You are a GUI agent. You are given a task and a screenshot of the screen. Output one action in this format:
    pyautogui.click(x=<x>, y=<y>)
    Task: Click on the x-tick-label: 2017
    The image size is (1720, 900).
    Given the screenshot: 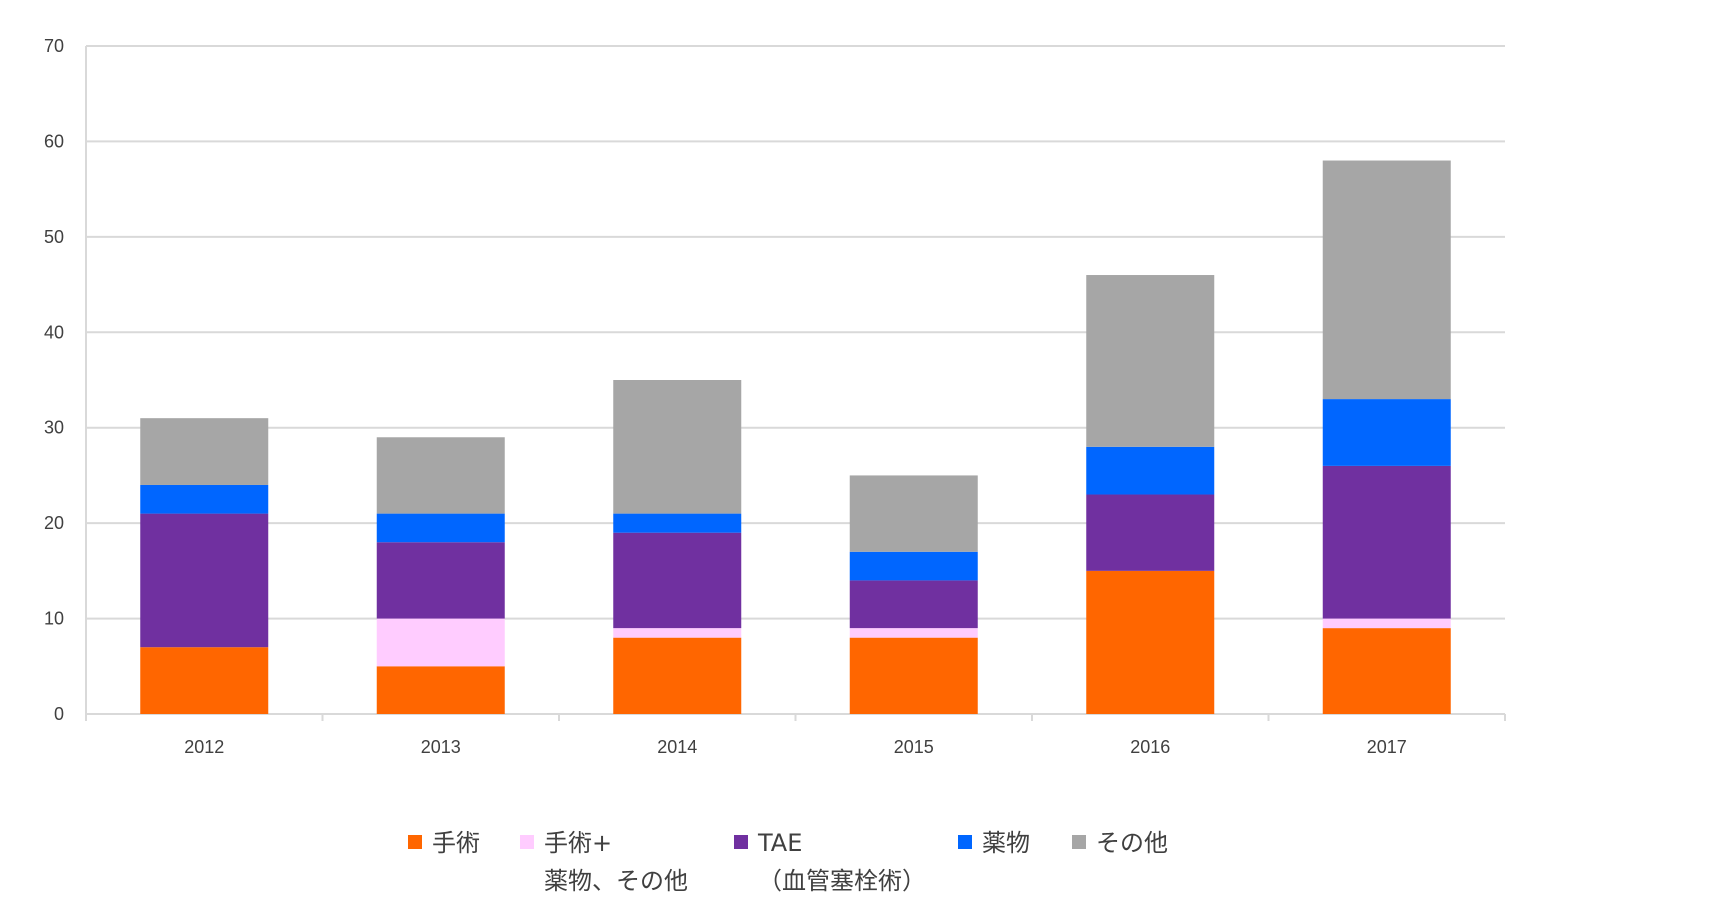 What is the action you would take?
    pyautogui.click(x=1387, y=747)
    